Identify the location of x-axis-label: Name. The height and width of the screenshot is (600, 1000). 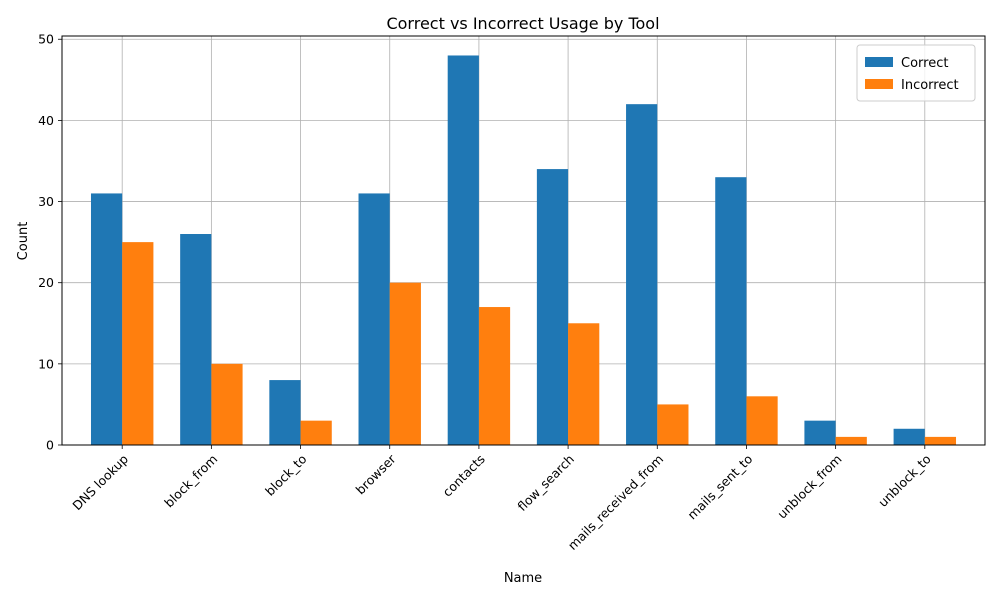
(523, 578).